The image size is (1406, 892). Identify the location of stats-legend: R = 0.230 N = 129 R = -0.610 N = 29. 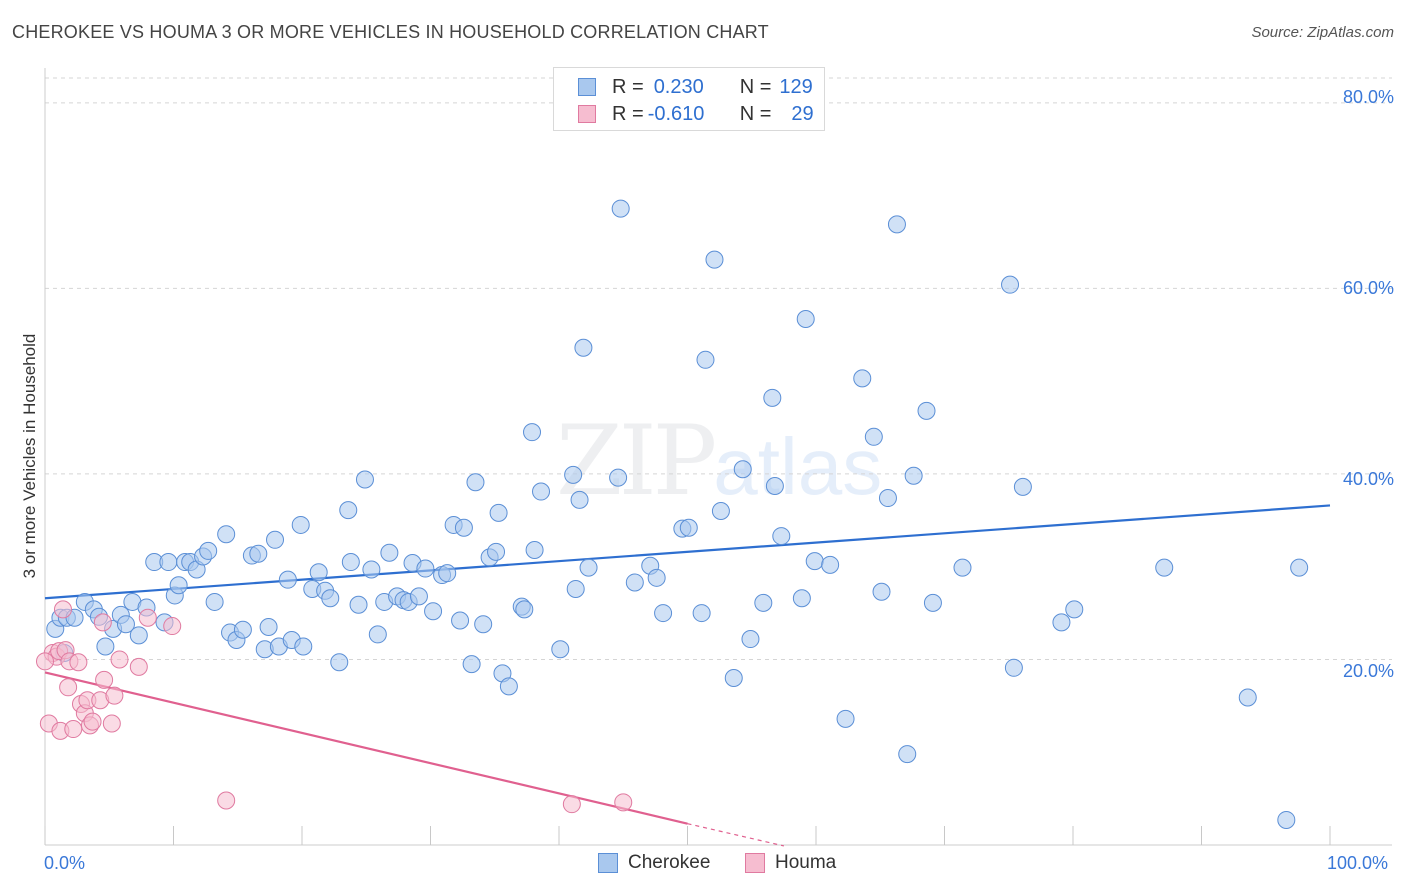
(689, 99).